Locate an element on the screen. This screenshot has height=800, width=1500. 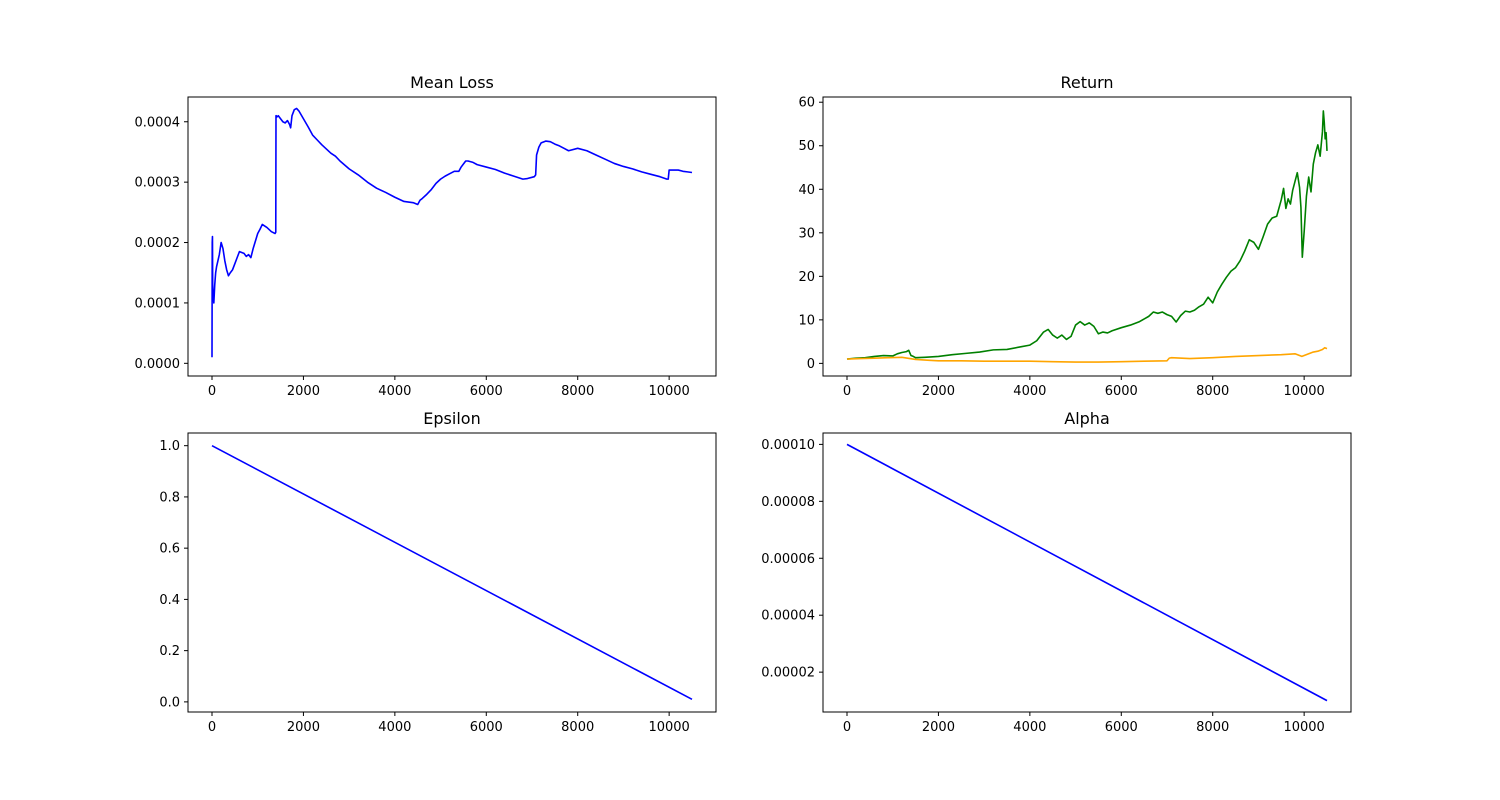
return-x-tick-label: 8000 is located at coordinates (1212, 391).